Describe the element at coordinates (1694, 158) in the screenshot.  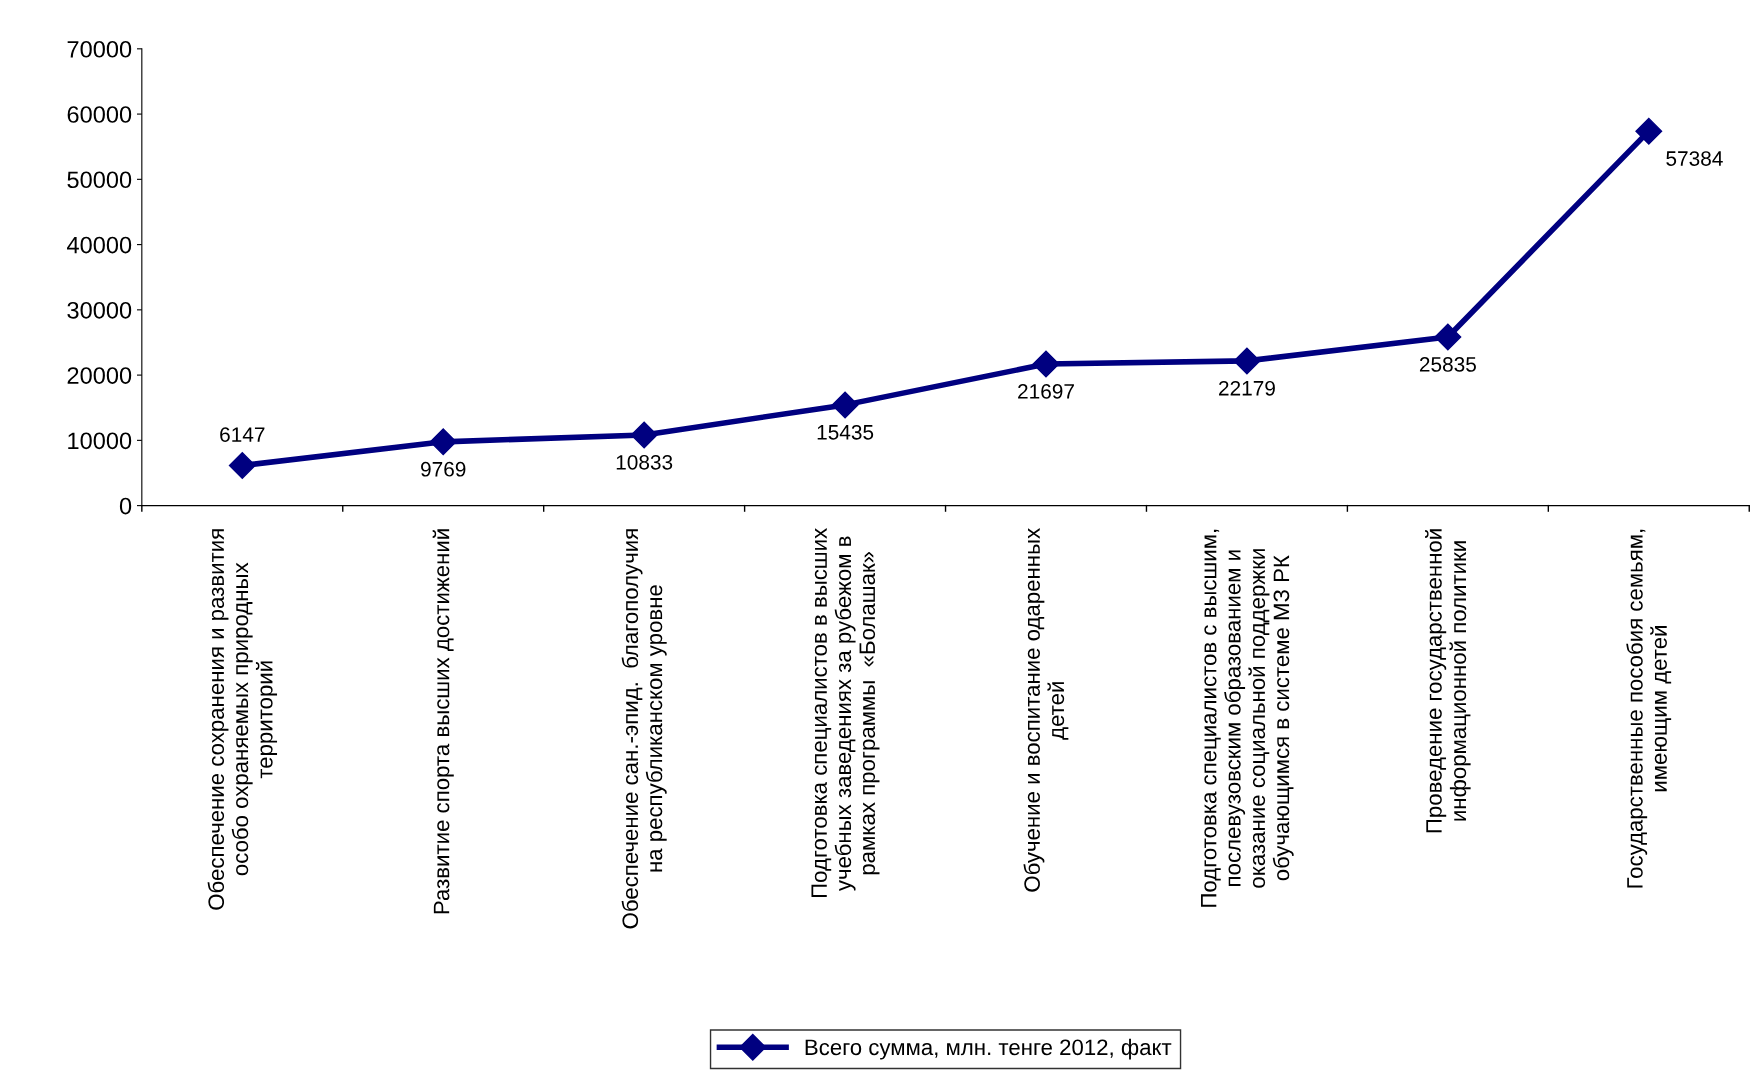
I see `data-label: 57384` at that location.